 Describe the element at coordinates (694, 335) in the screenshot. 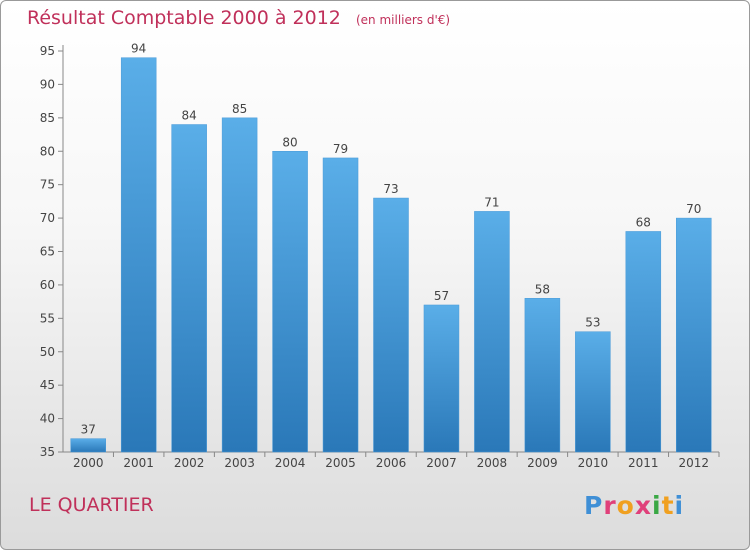

I see `bar-2012` at that location.